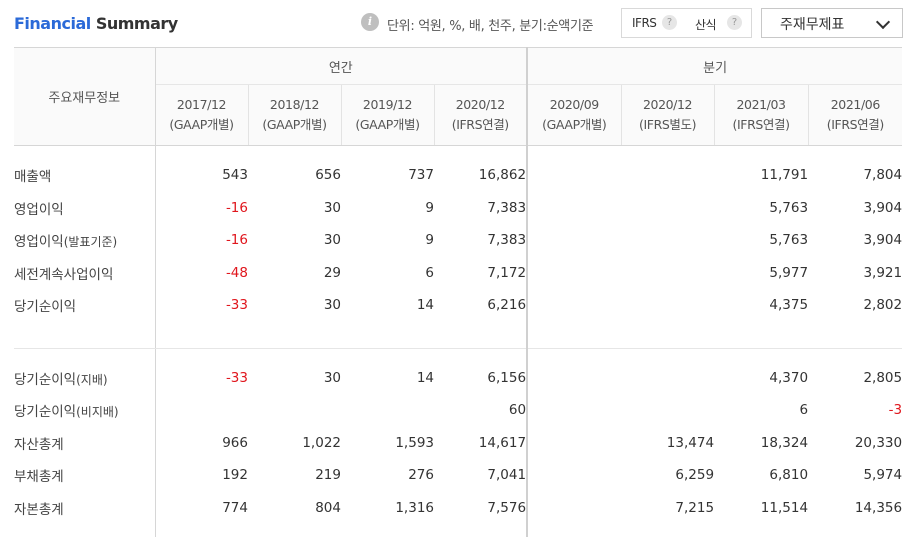 The image size is (914, 537). I want to click on row-header: 주요재무정보, so click(84, 97).